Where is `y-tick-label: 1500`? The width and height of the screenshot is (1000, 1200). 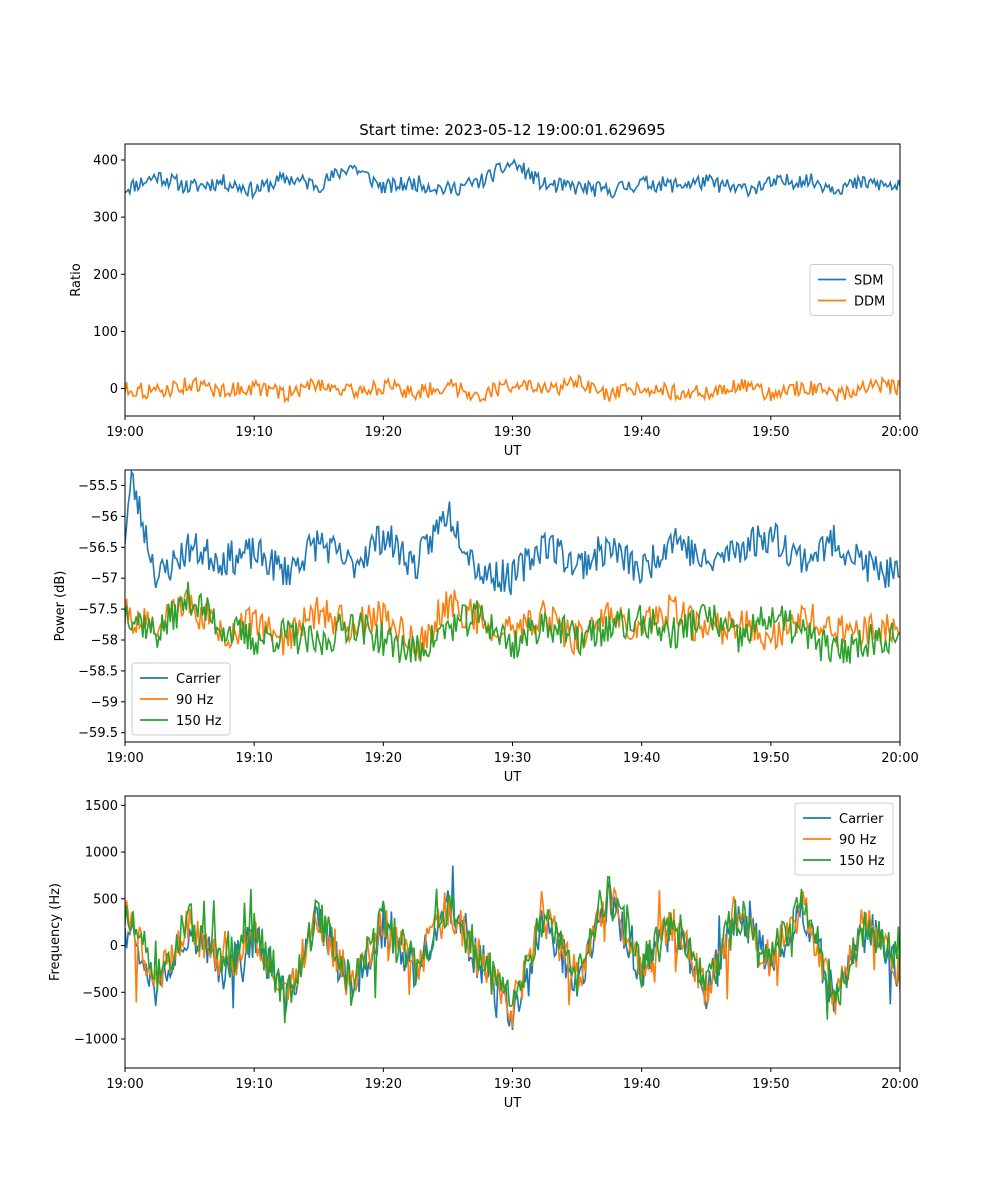
y-tick-label: 1500 is located at coordinates (101, 806).